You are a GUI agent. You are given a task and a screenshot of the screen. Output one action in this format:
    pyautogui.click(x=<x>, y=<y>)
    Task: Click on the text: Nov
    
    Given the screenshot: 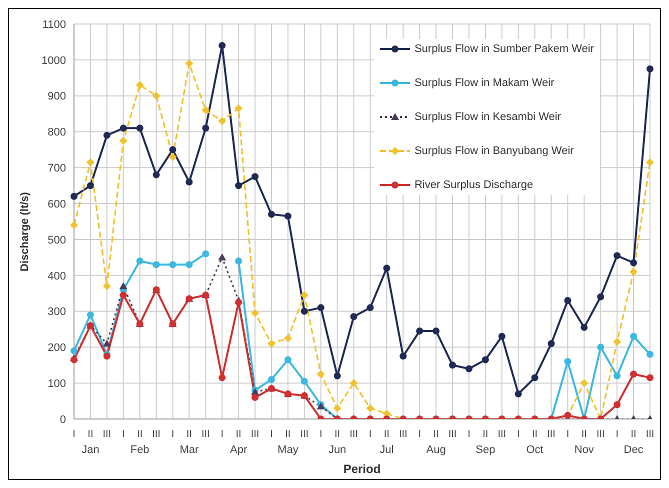 What is the action you would take?
    pyautogui.click(x=584, y=450)
    